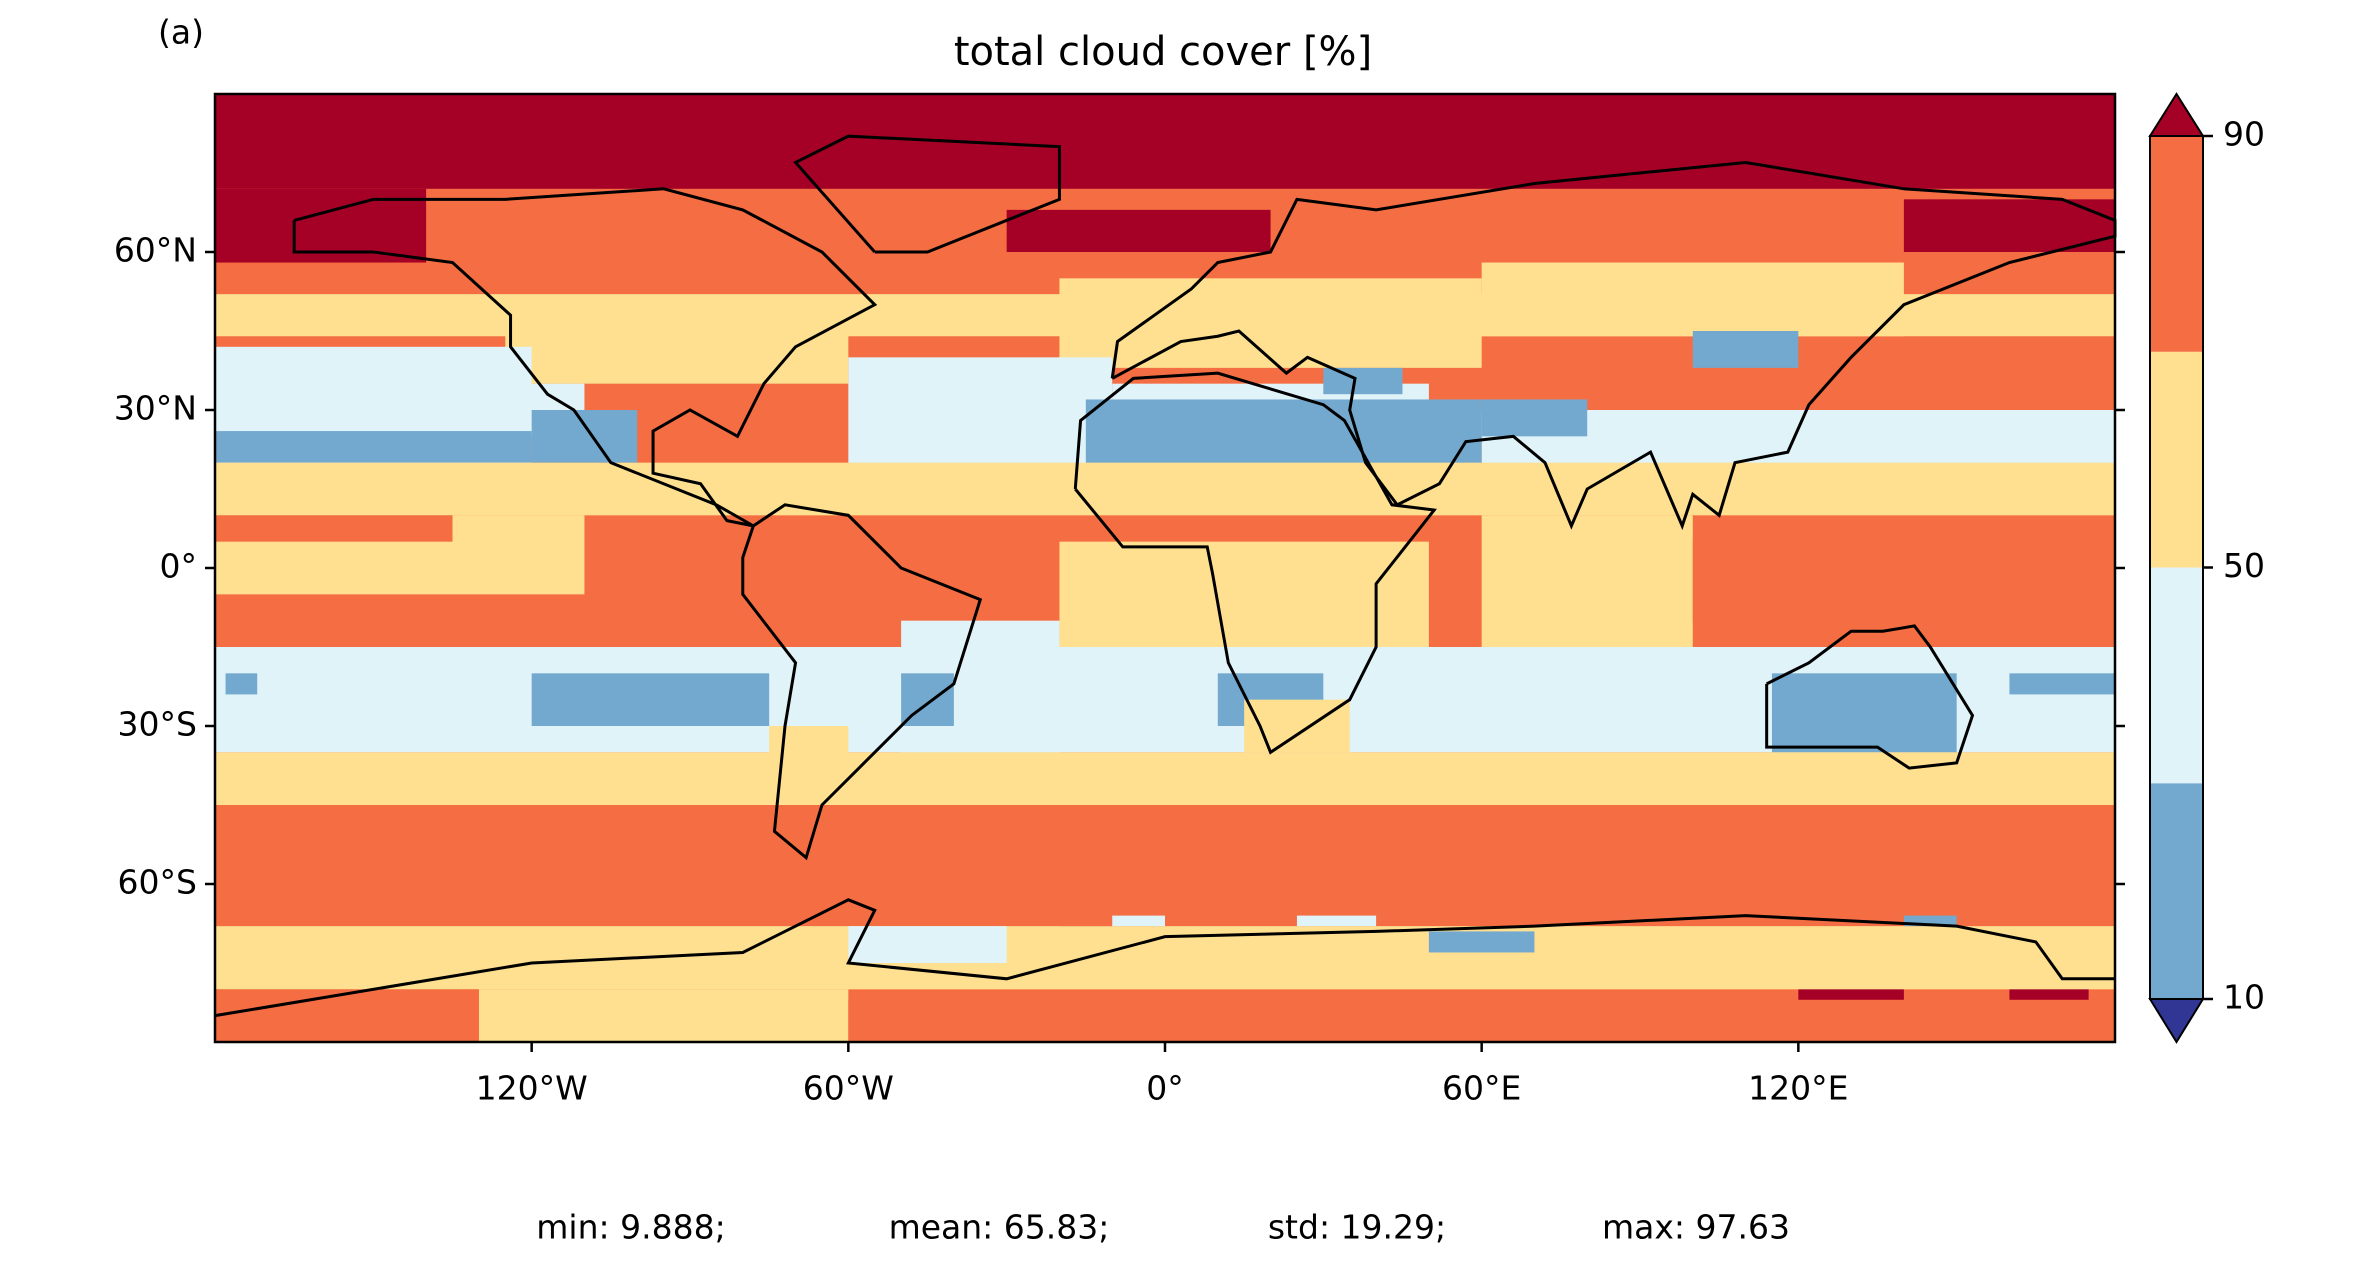 The width and height of the screenshot is (2362, 1263). Describe the element at coordinates (1798, 1088) in the screenshot. I see `x-tick-label: 120°E` at that location.